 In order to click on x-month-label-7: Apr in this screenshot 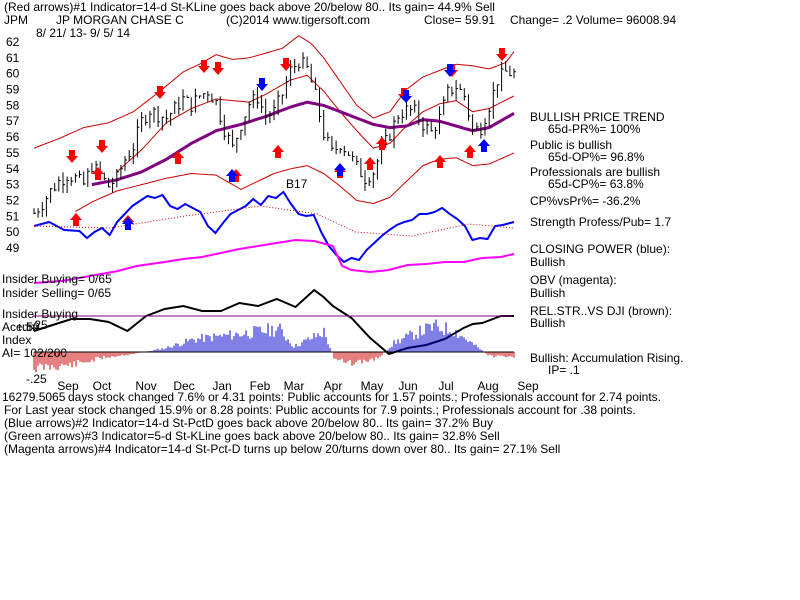, I will do `click(333, 386)`.